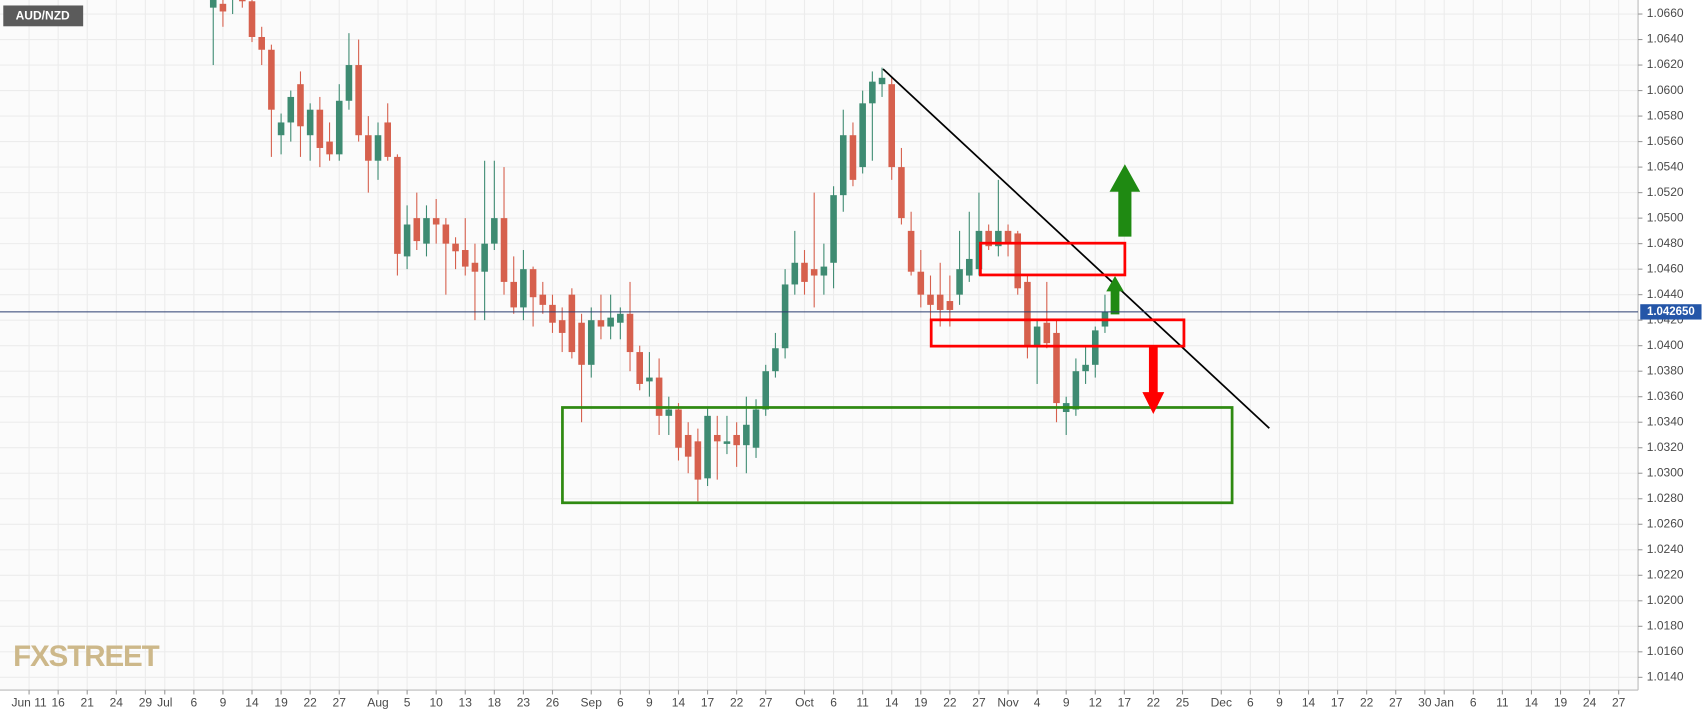  Describe the element at coordinates (553, 702) in the screenshot. I see `x-tick-label: 26` at that location.